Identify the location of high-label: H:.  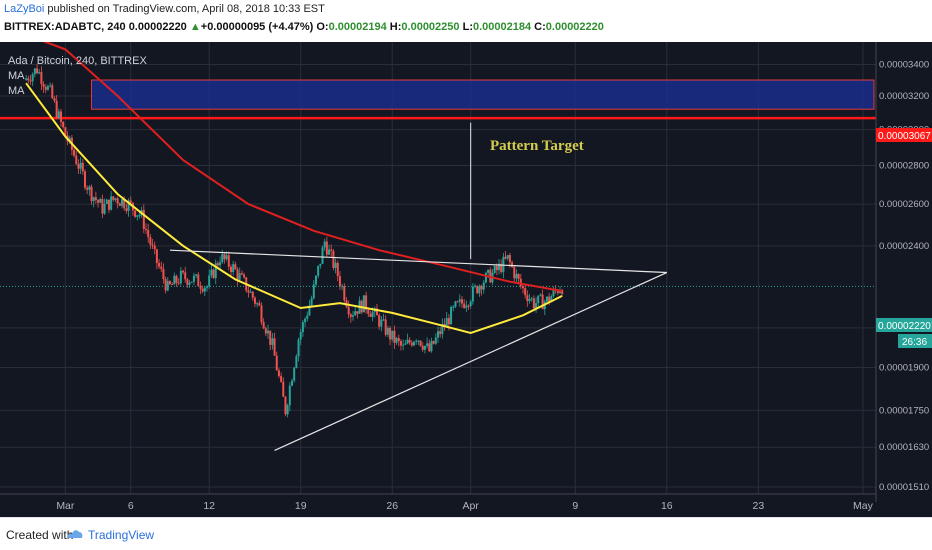
(395, 27).